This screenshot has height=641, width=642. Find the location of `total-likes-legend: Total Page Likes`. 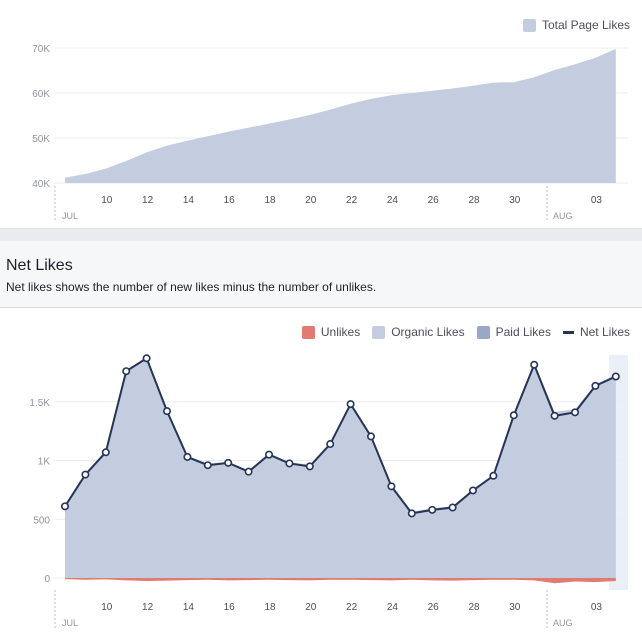

total-likes-legend: Total Page Likes is located at coordinates (570, 25).